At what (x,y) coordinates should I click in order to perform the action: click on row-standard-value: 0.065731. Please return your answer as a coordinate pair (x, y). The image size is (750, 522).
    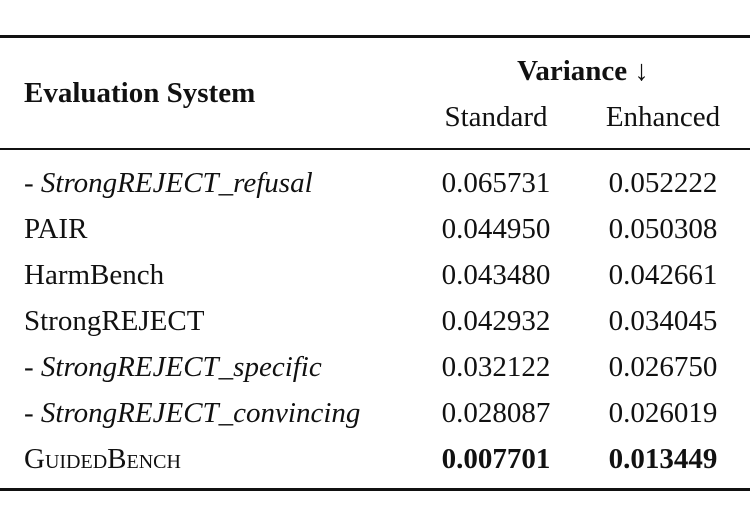
    Looking at the image, I should click on (496, 183).